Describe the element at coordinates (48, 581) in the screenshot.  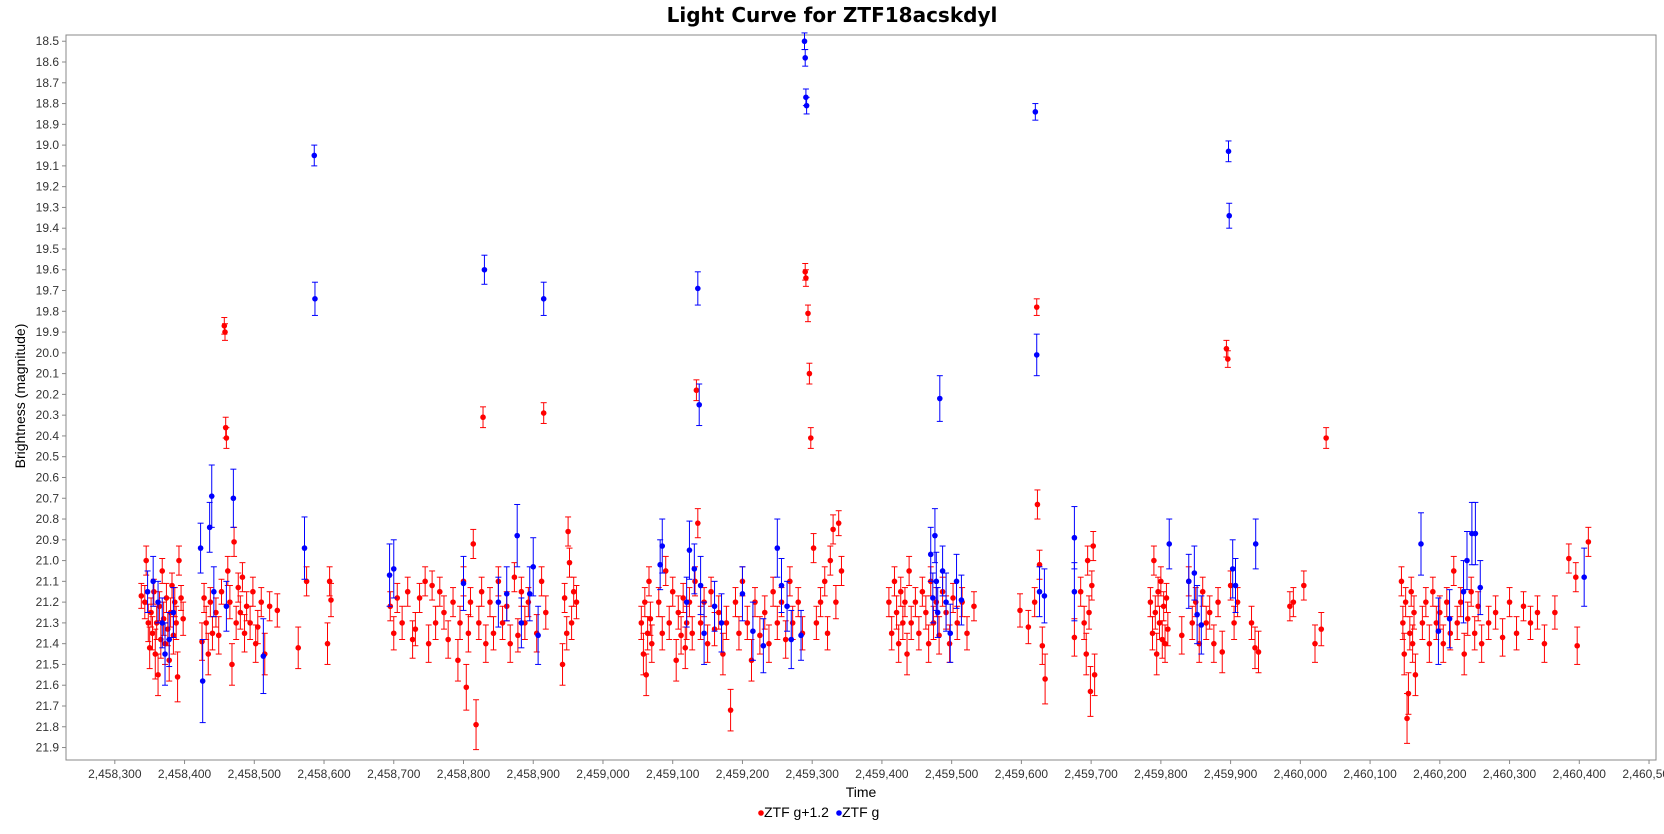
I see `y-tick-label: 21.1` at that location.